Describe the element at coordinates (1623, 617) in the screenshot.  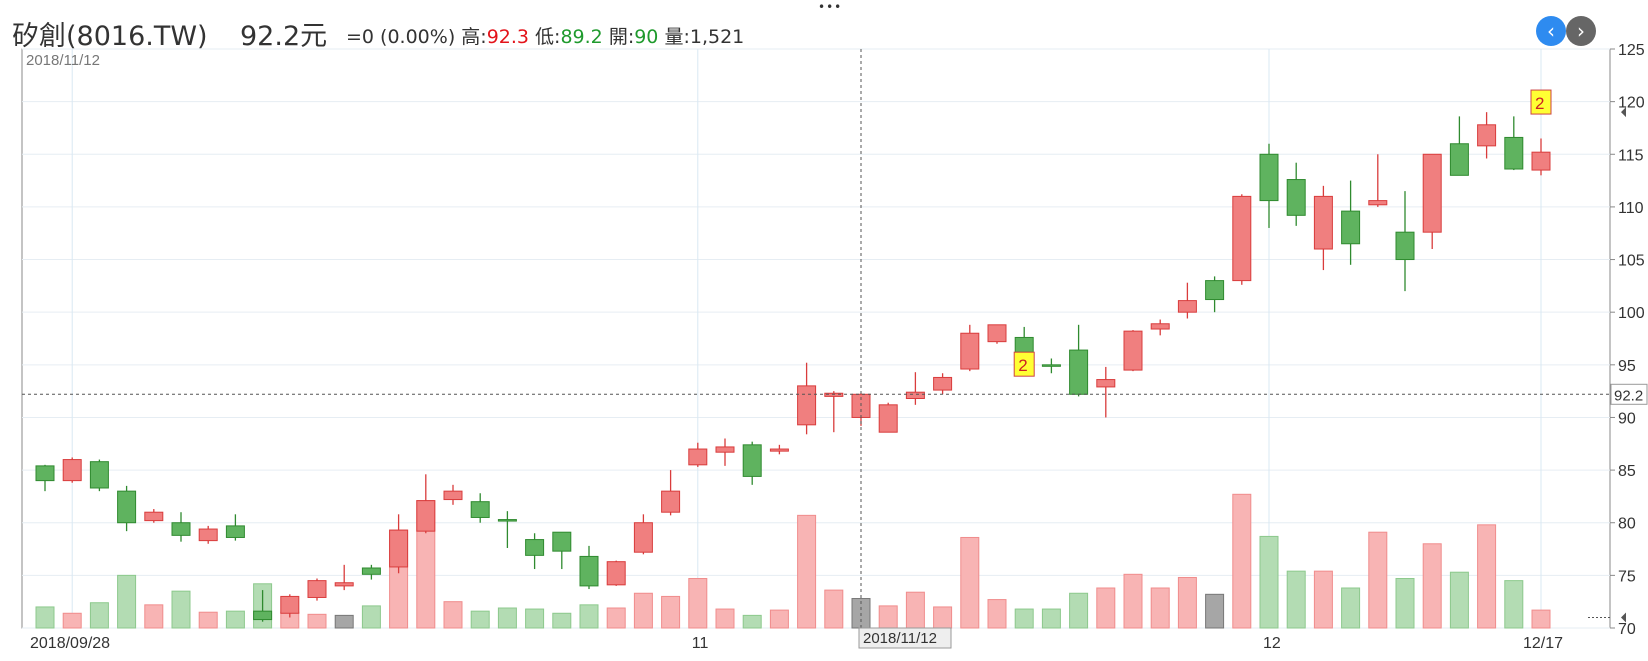
I see `marker-arrow-icon` at that location.